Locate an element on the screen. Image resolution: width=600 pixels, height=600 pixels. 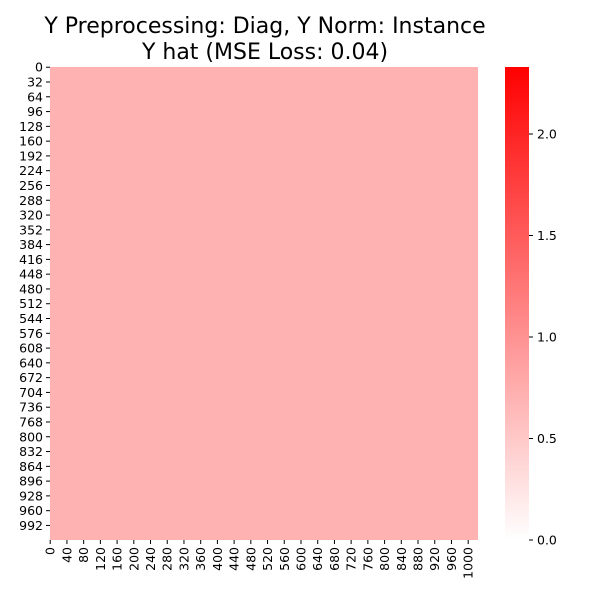
colorbar-tick-label: 2.0 is located at coordinates (547, 133).